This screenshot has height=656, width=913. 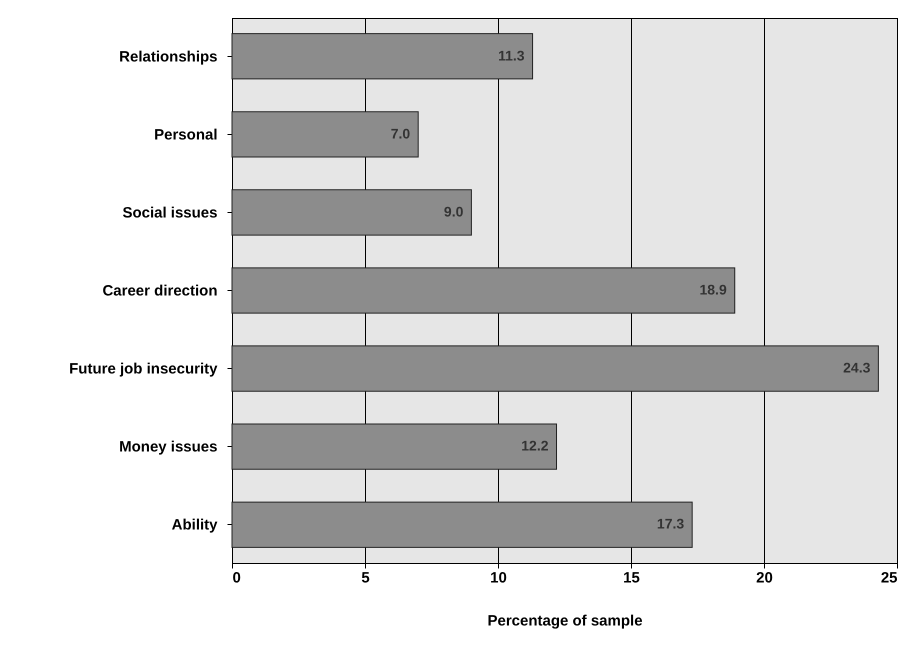 What do you see at coordinates (365, 578) in the screenshot?
I see `x-tick-label: 5` at bounding box center [365, 578].